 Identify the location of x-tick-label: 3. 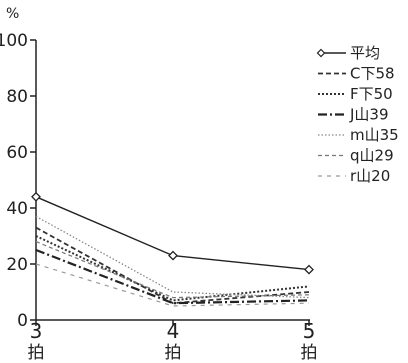
(36, 331).